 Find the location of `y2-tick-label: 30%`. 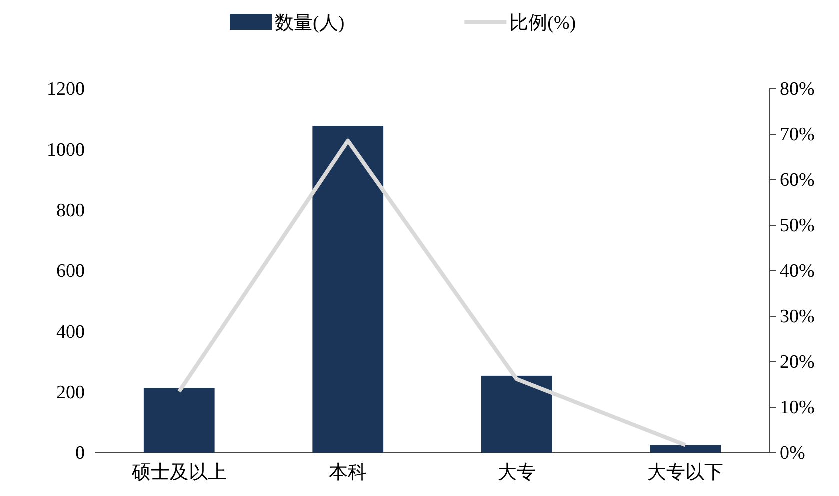

y2-tick-label: 30% is located at coordinates (797, 317).